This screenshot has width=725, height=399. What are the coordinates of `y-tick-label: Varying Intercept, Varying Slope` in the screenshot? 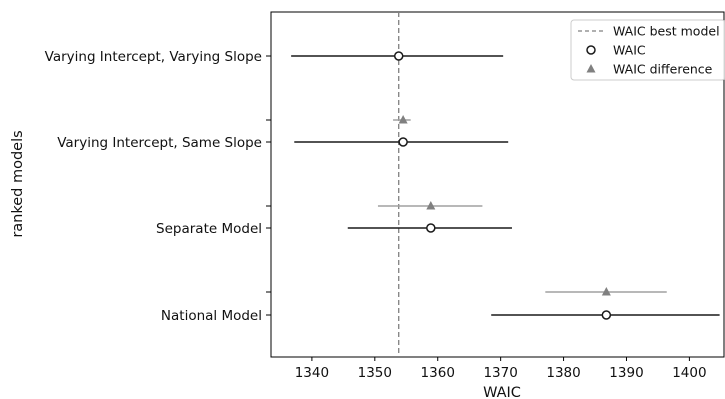 It's located at (153, 57).